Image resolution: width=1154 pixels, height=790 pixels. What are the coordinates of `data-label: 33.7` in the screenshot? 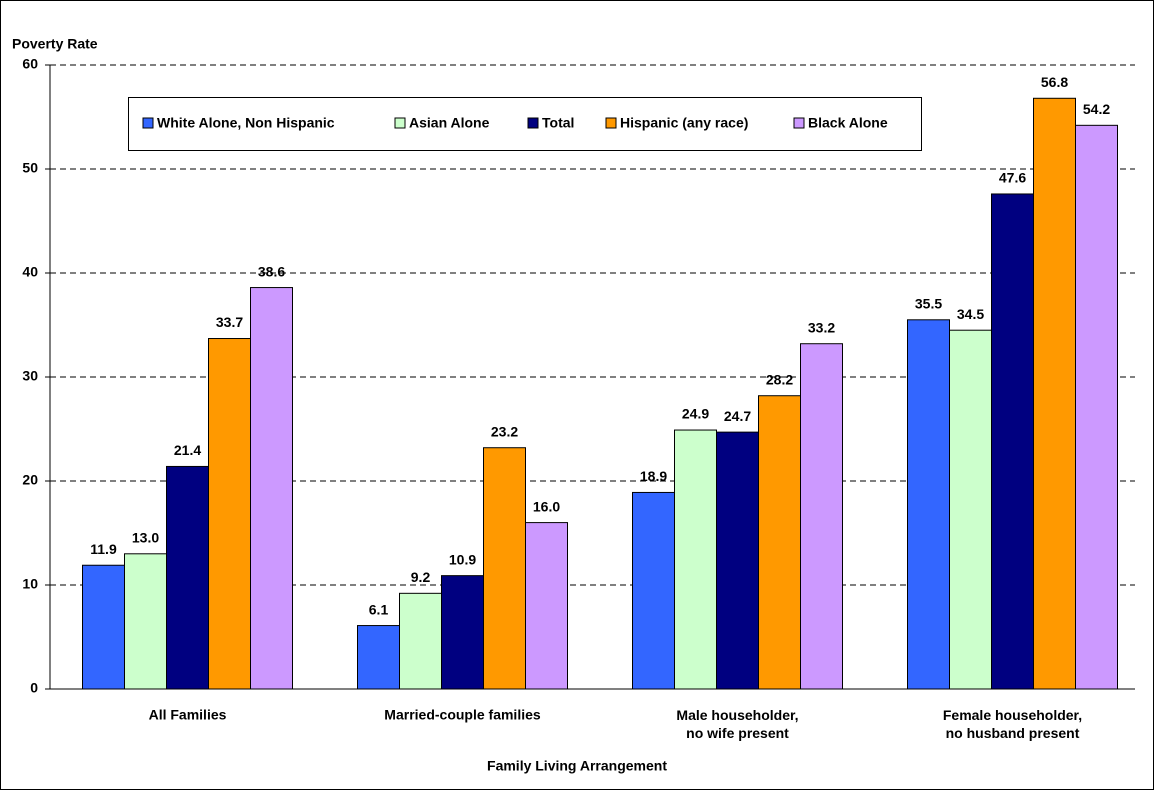 It's located at (229, 322).